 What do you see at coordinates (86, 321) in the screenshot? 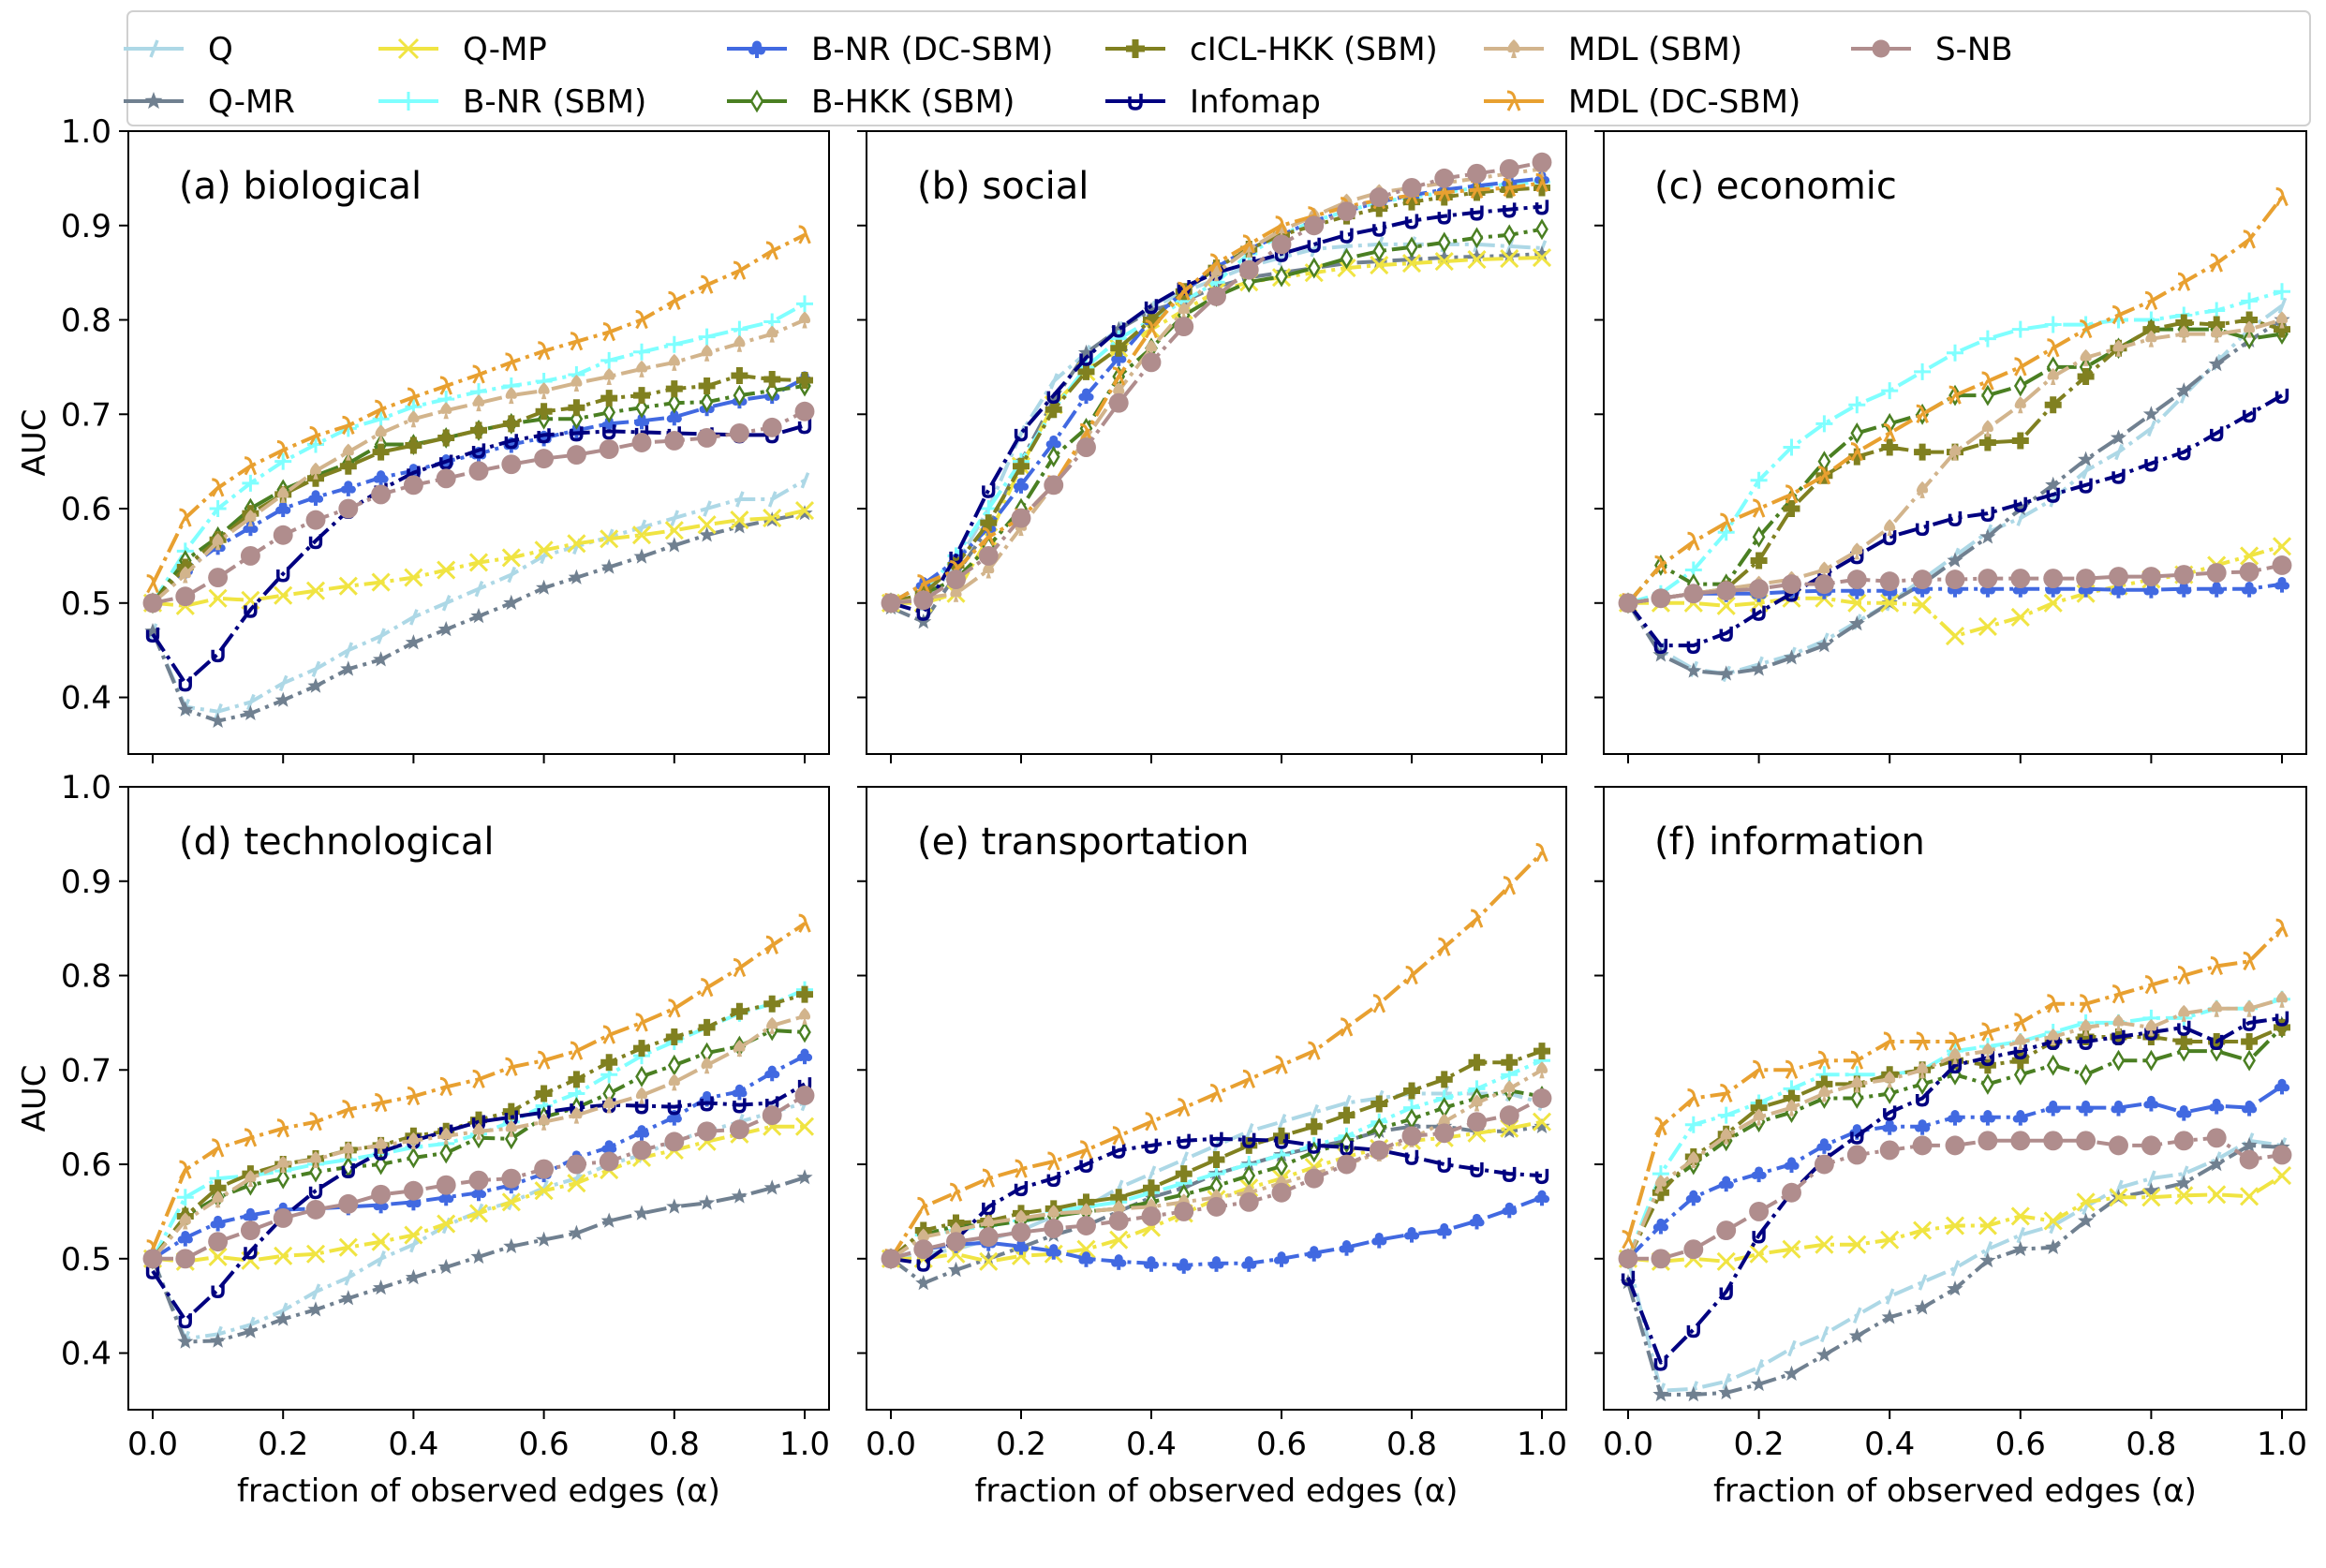
I see `y-tick-label: 0.8` at bounding box center [86, 321].